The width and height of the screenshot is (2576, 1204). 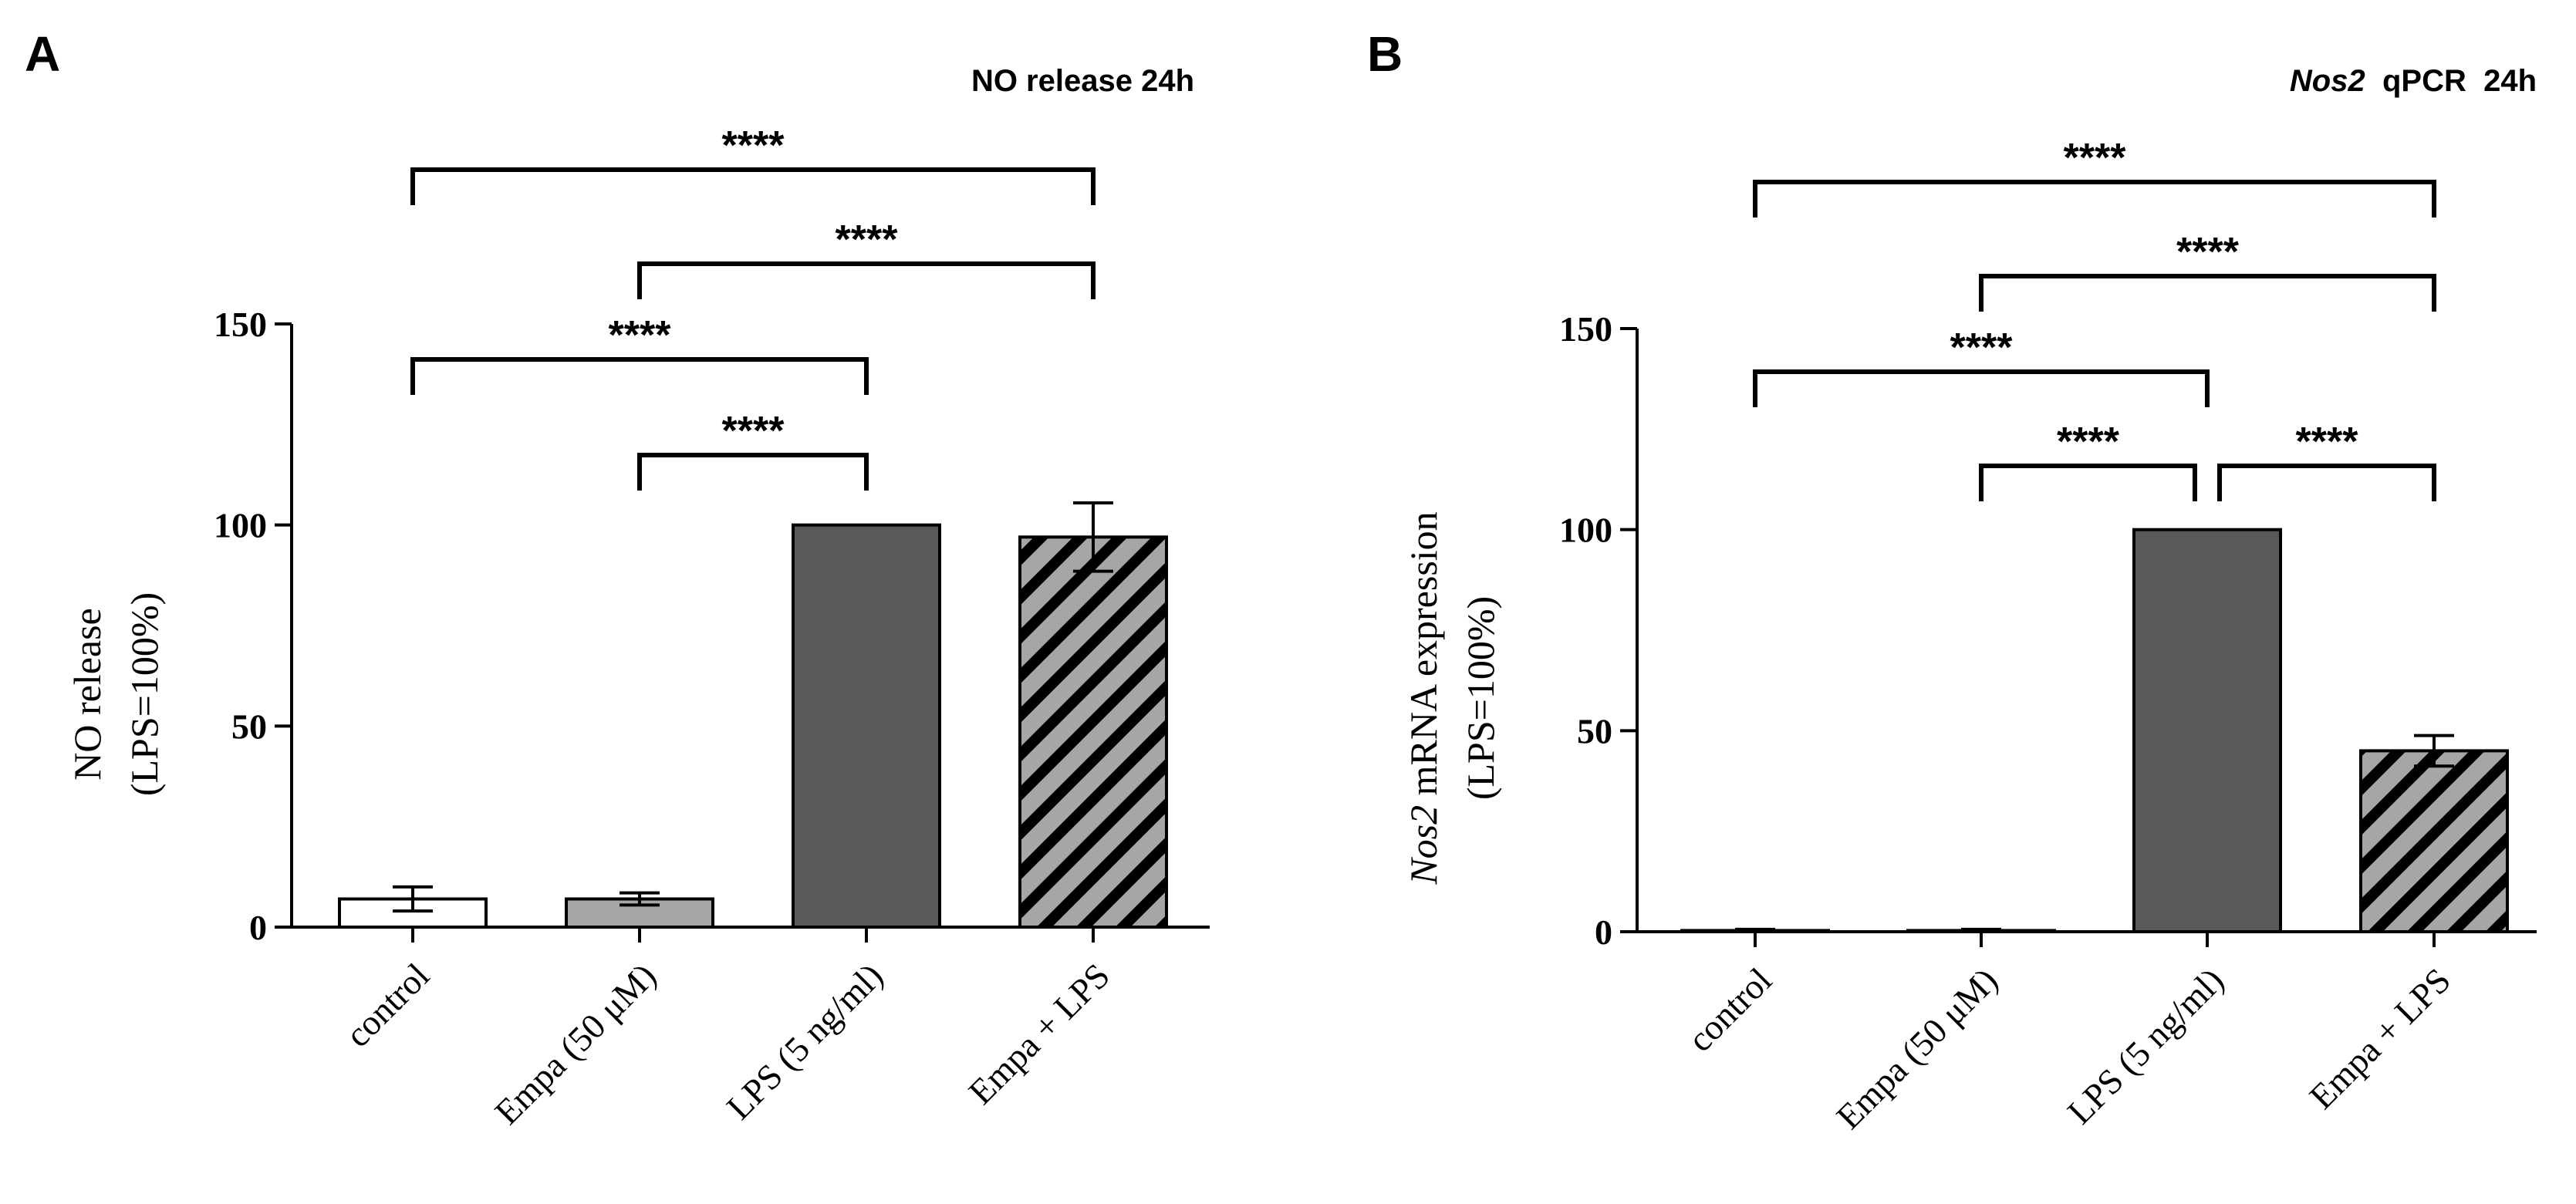 What do you see at coordinates (241, 525) in the screenshot?
I see `panel-a-ytick-label-100: 100` at bounding box center [241, 525].